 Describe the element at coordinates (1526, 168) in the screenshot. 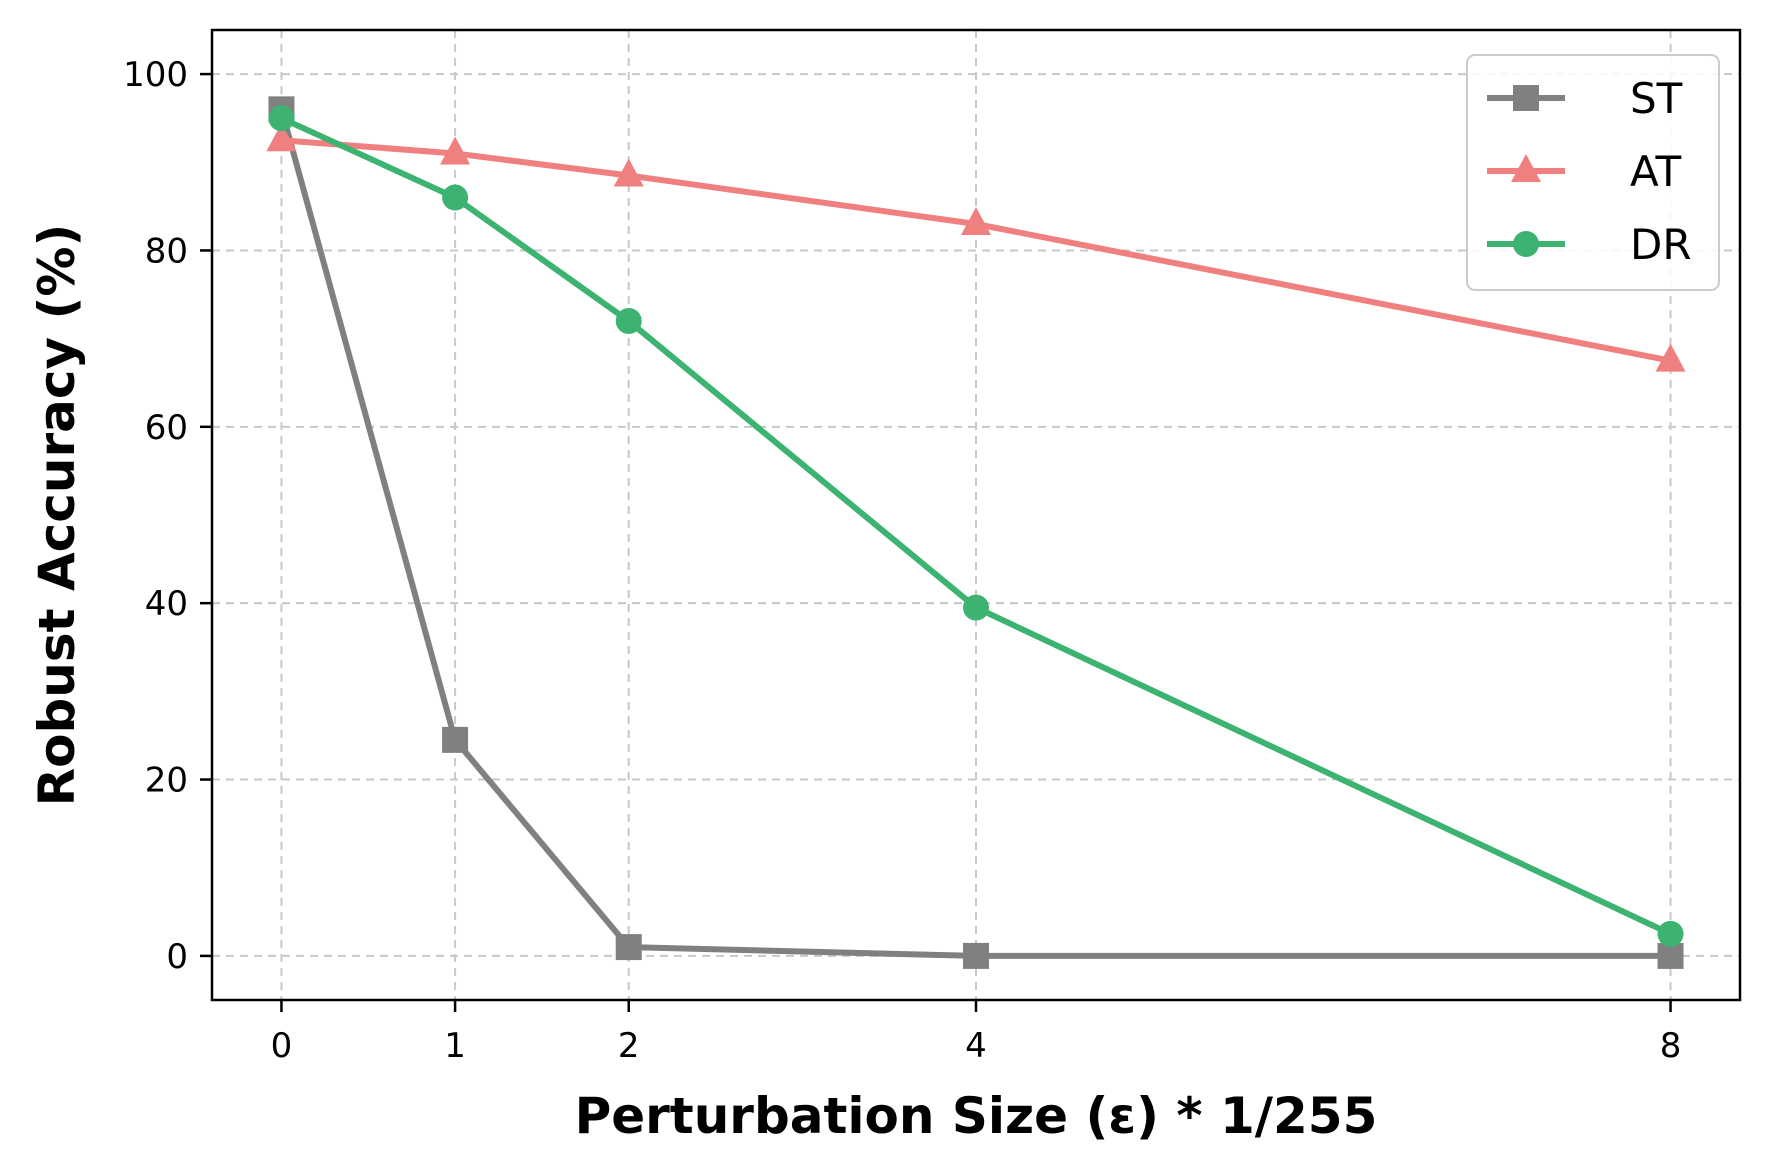

I see `legend-marker-at` at that location.